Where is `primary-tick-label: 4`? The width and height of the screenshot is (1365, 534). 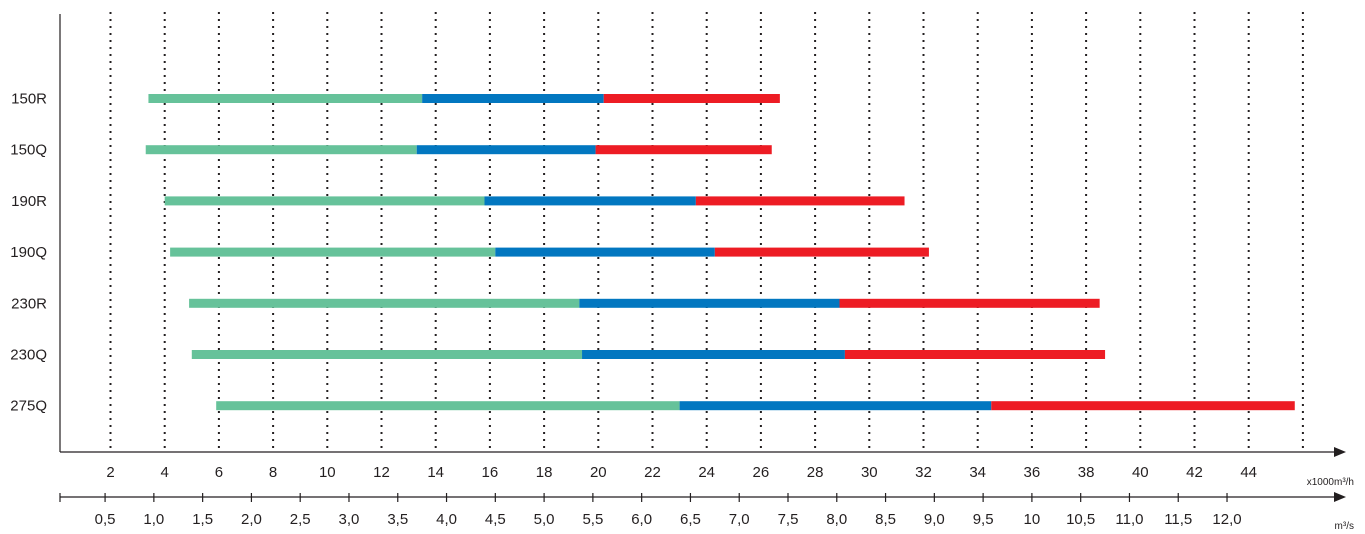
primary-tick-label: 4 is located at coordinates (165, 472).